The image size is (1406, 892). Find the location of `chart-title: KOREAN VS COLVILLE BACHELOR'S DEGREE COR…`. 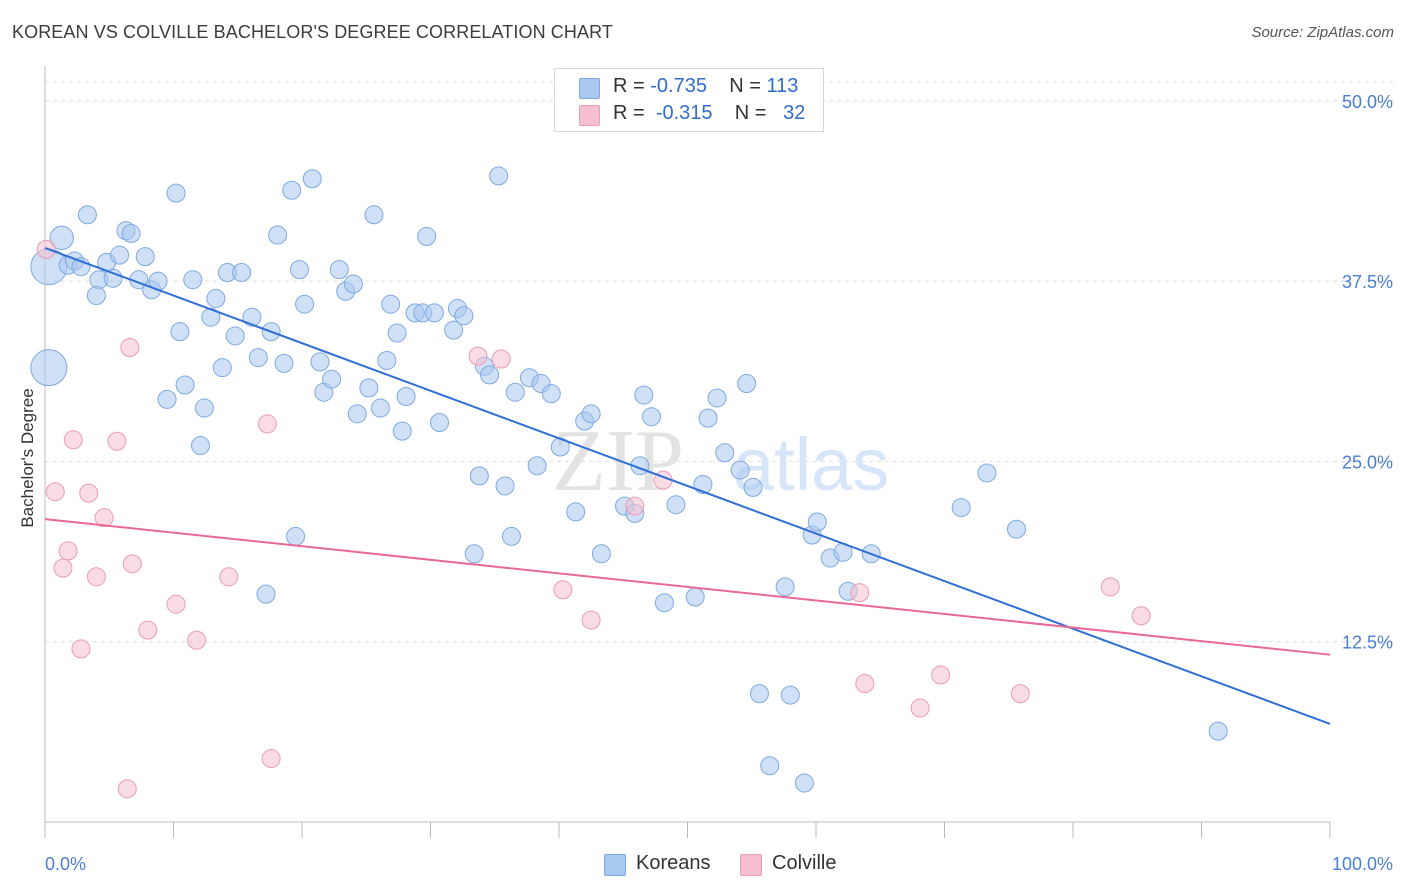

chart-title: KOREAN VS COLVILLE BACHELOR'S DEGREE COR… is located at coordinates (312, 32).